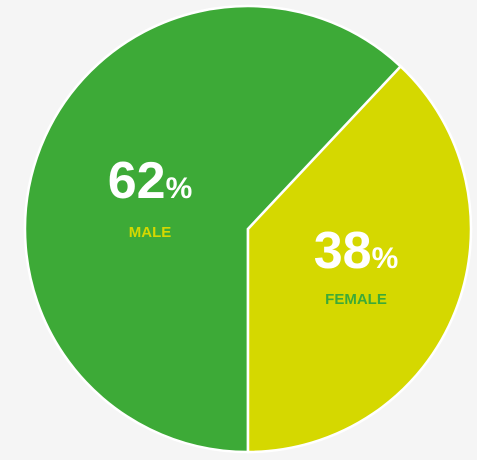 Image resolution: width=477 pixels, height=460 pixels. I want to click on category-label: MALE, so click(150, 232).